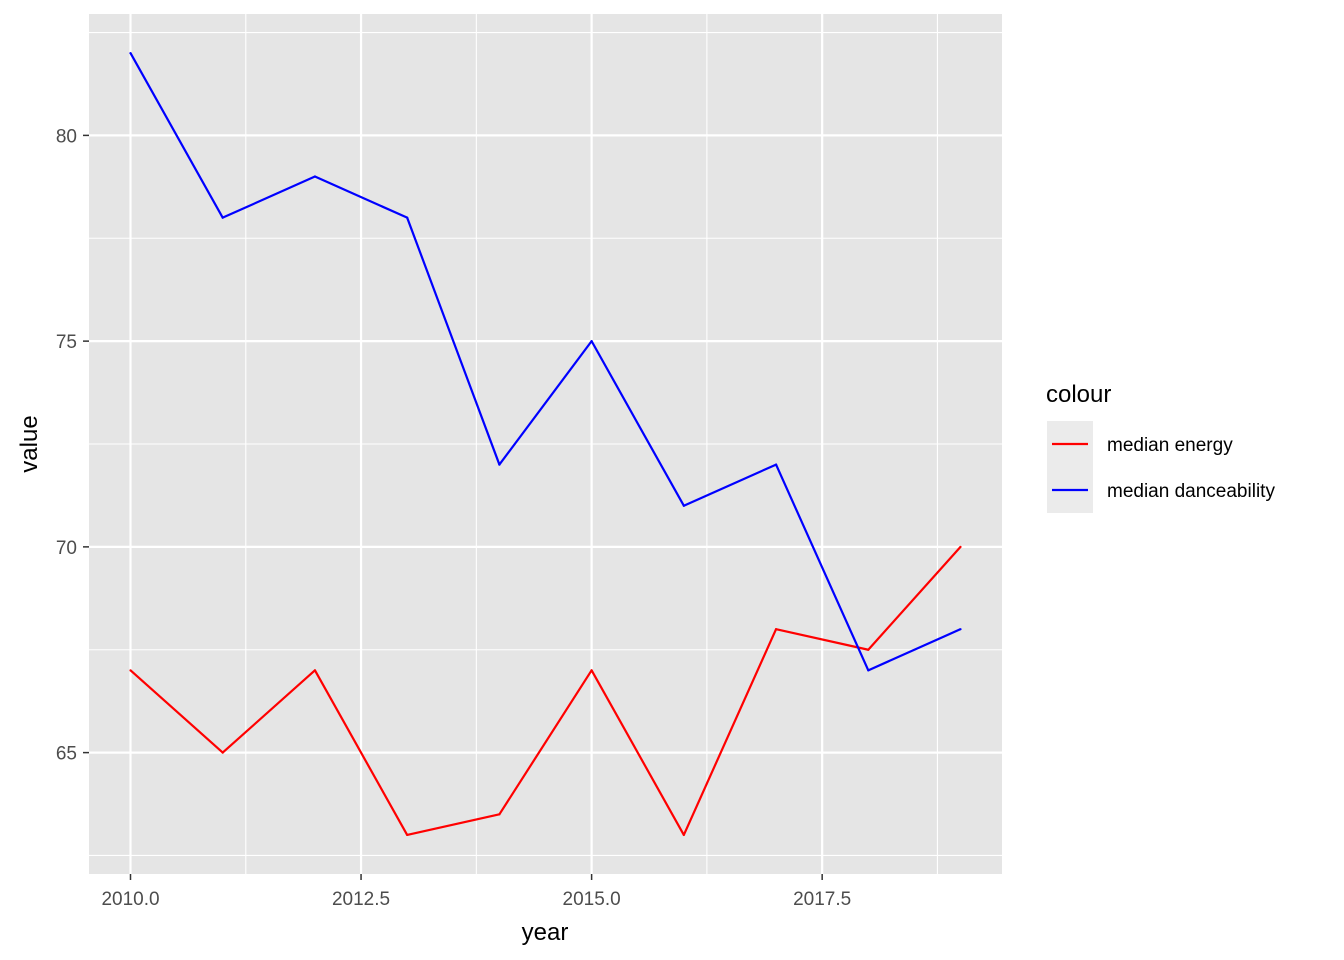  Describe the element at coordinates (1170, 445) in the screenshot. I see `legend-label: median energy` at that location.